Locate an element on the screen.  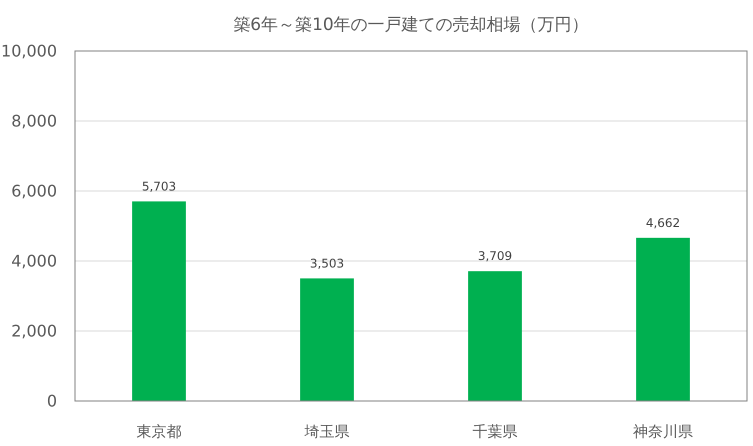
data-label: 5,703 is located at coordinates (159, 186).